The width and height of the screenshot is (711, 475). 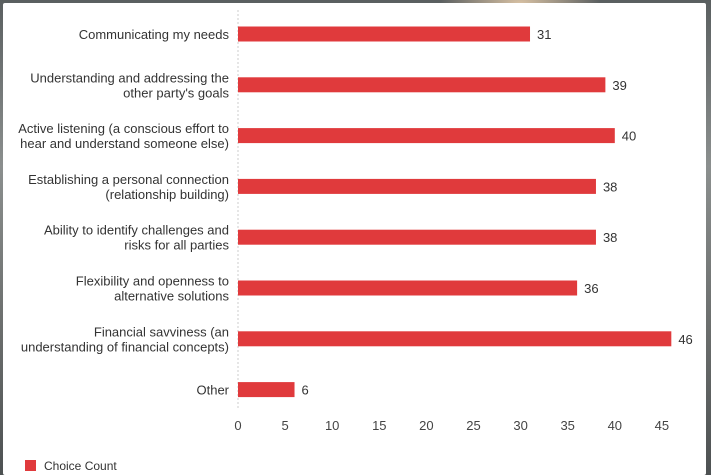 I want to click on category-label-line: understanding of financial concepts), so click(x=125, y=346).